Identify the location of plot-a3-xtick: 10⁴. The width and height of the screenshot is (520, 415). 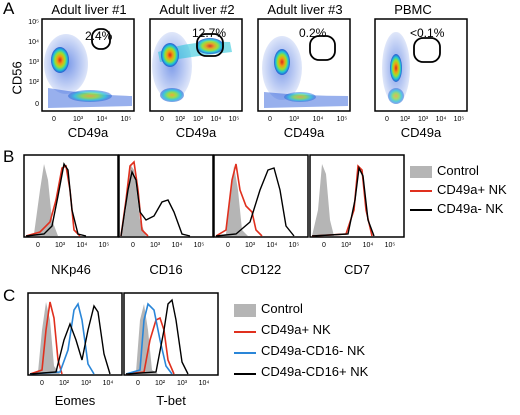
(318, 119).